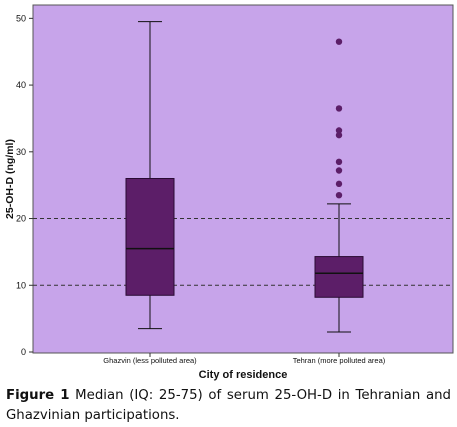 The image size is (457, 427). What do you see at coordinates (21, 152) in the screenshot?
I see `y-tick-label-30: 30` at bounding box center [21, 152].